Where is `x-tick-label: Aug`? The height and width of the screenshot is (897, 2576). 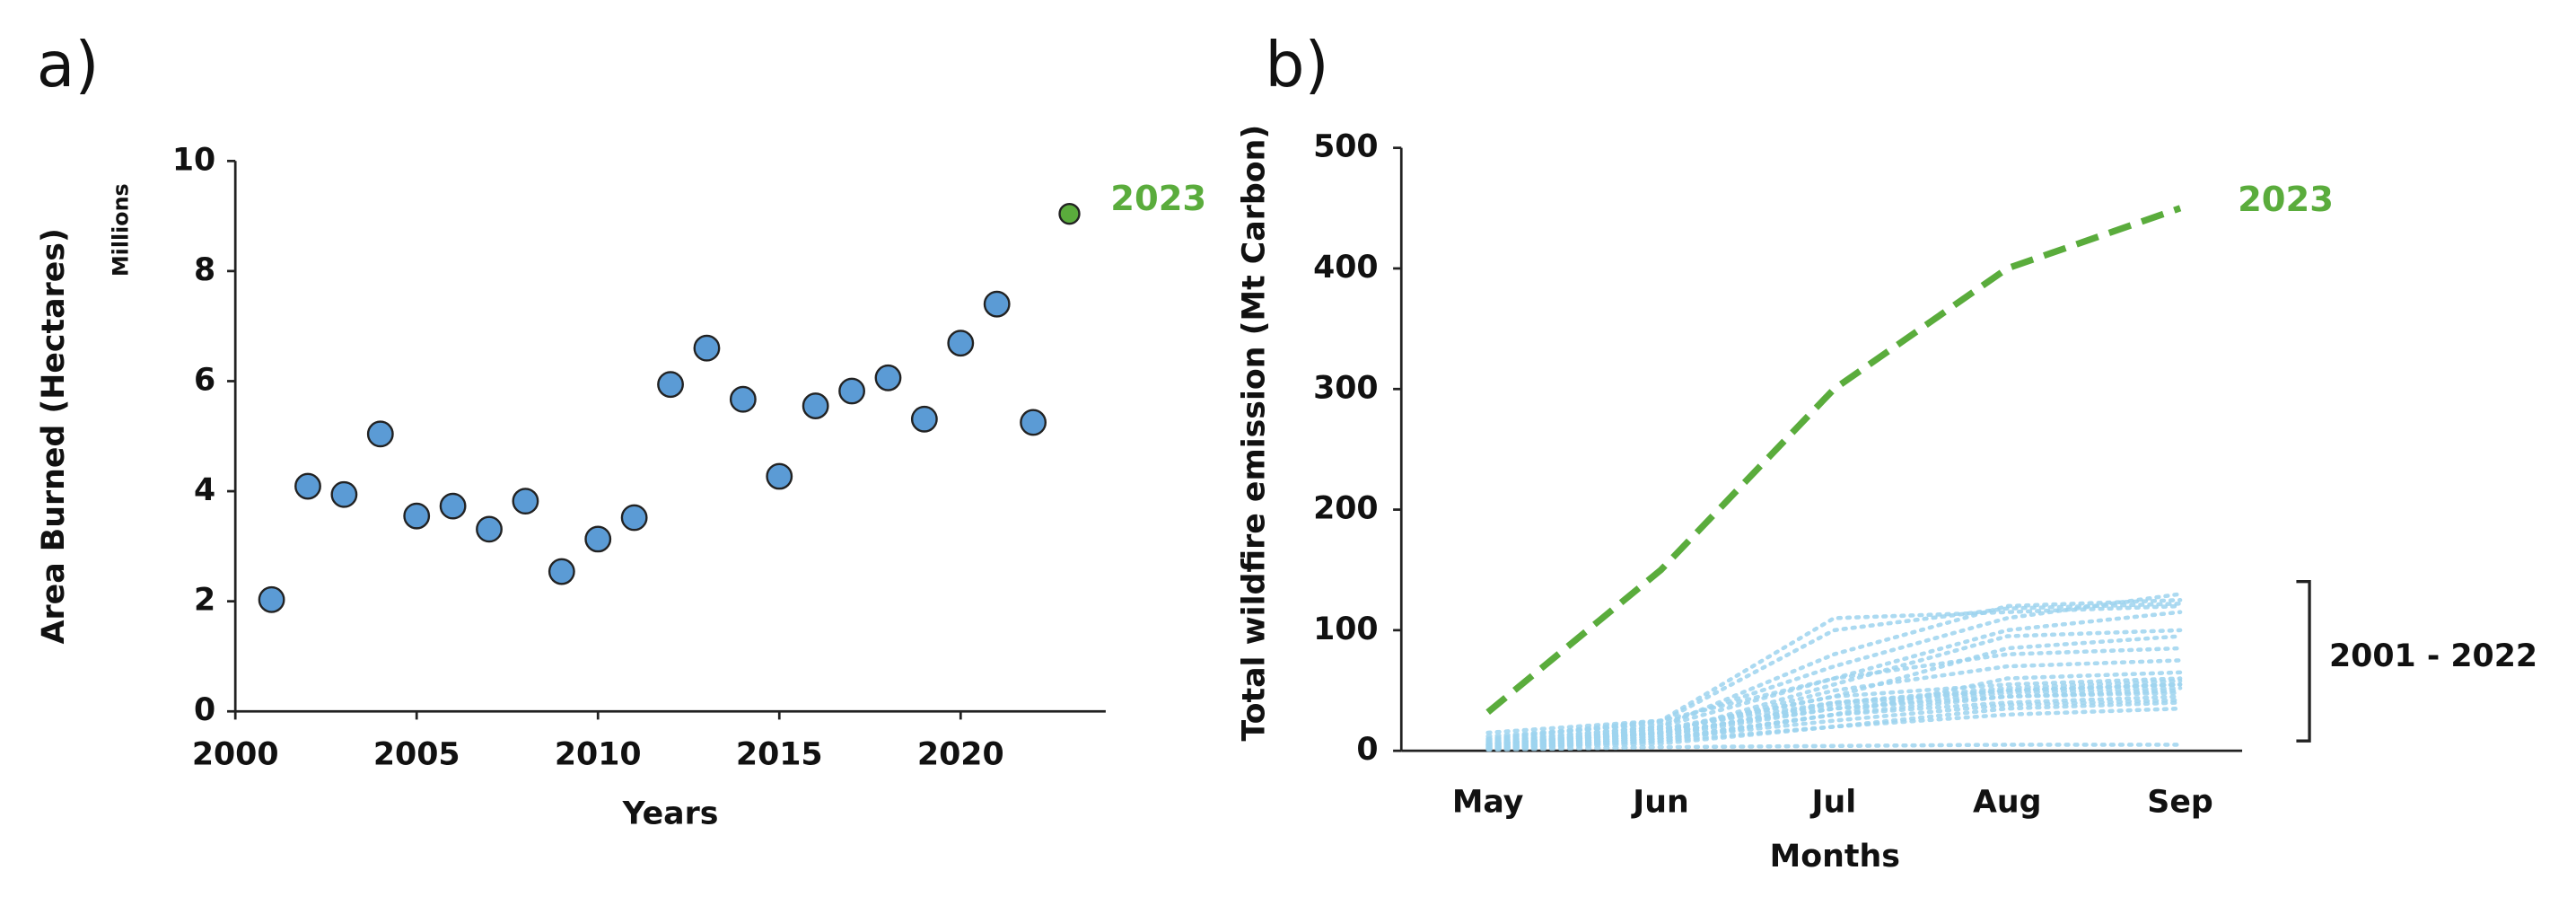
x-tick-label: Aug is located at coordinates (2007, 803).